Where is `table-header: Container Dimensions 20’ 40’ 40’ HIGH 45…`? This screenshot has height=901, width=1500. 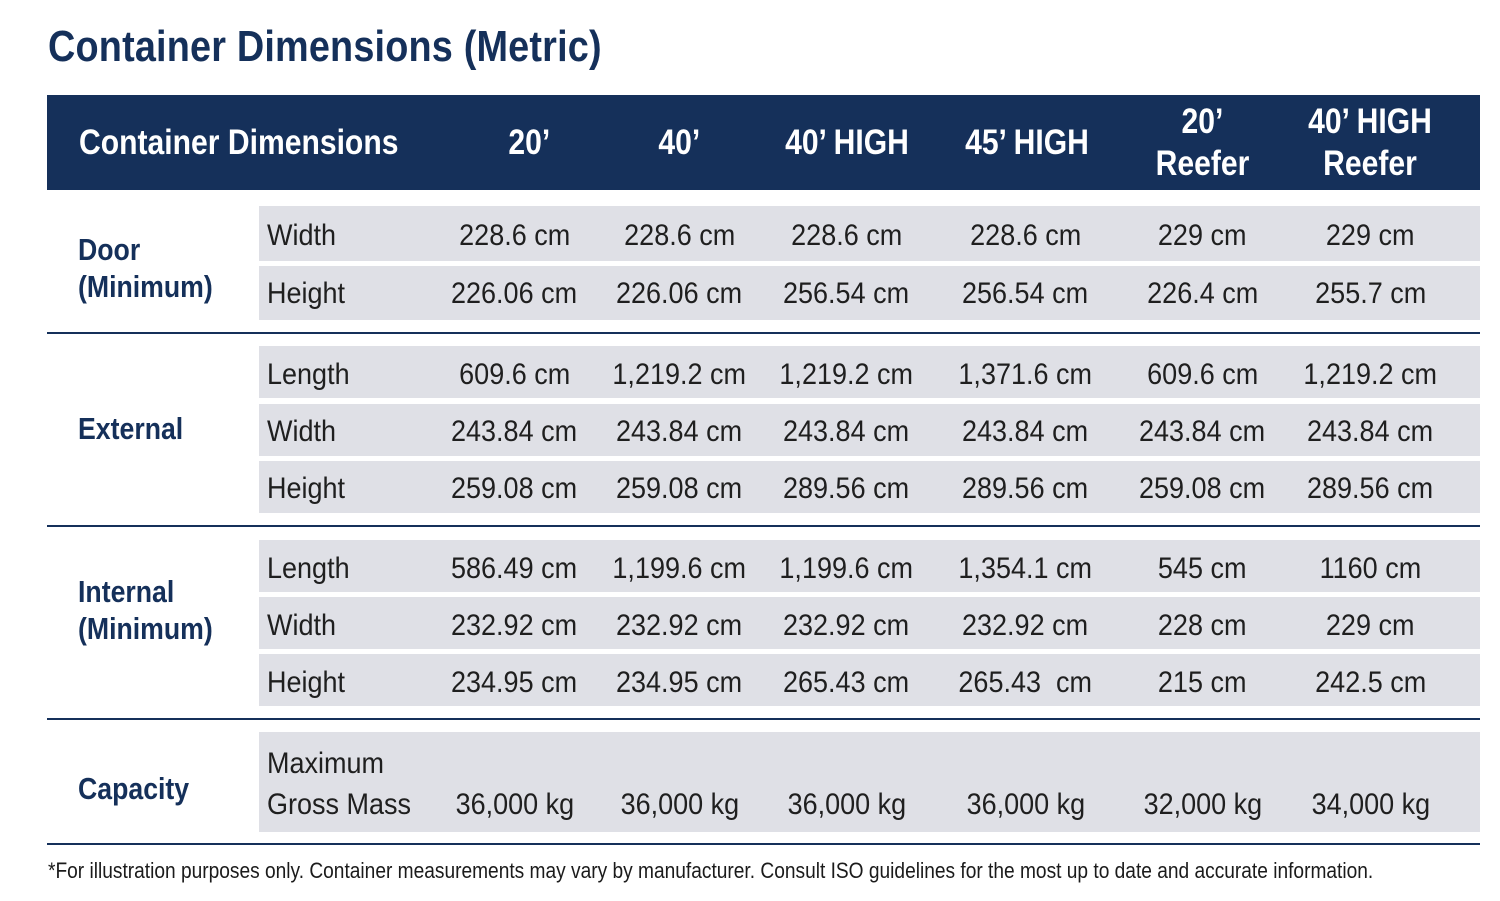 table-header: Container Dimensions 20’ 40’ 40’ HIGH 45… is located at coordinates (763, 142).